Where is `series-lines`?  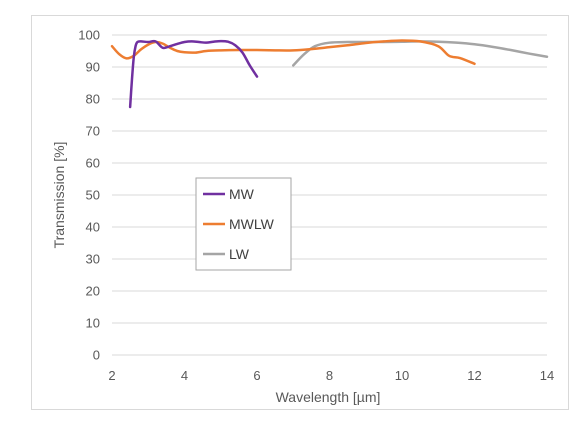 series-lines is located at coordinates (329, 74).